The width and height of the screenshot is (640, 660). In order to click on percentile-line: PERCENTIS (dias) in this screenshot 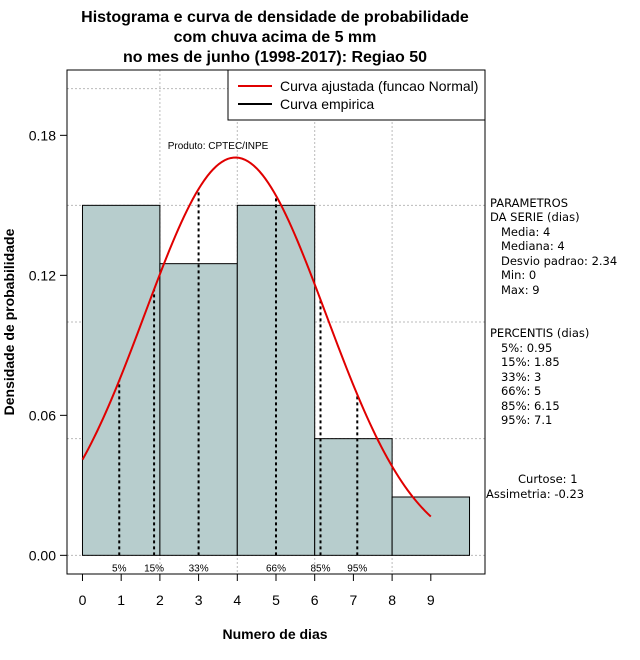, I will do `click(539, 333)`.